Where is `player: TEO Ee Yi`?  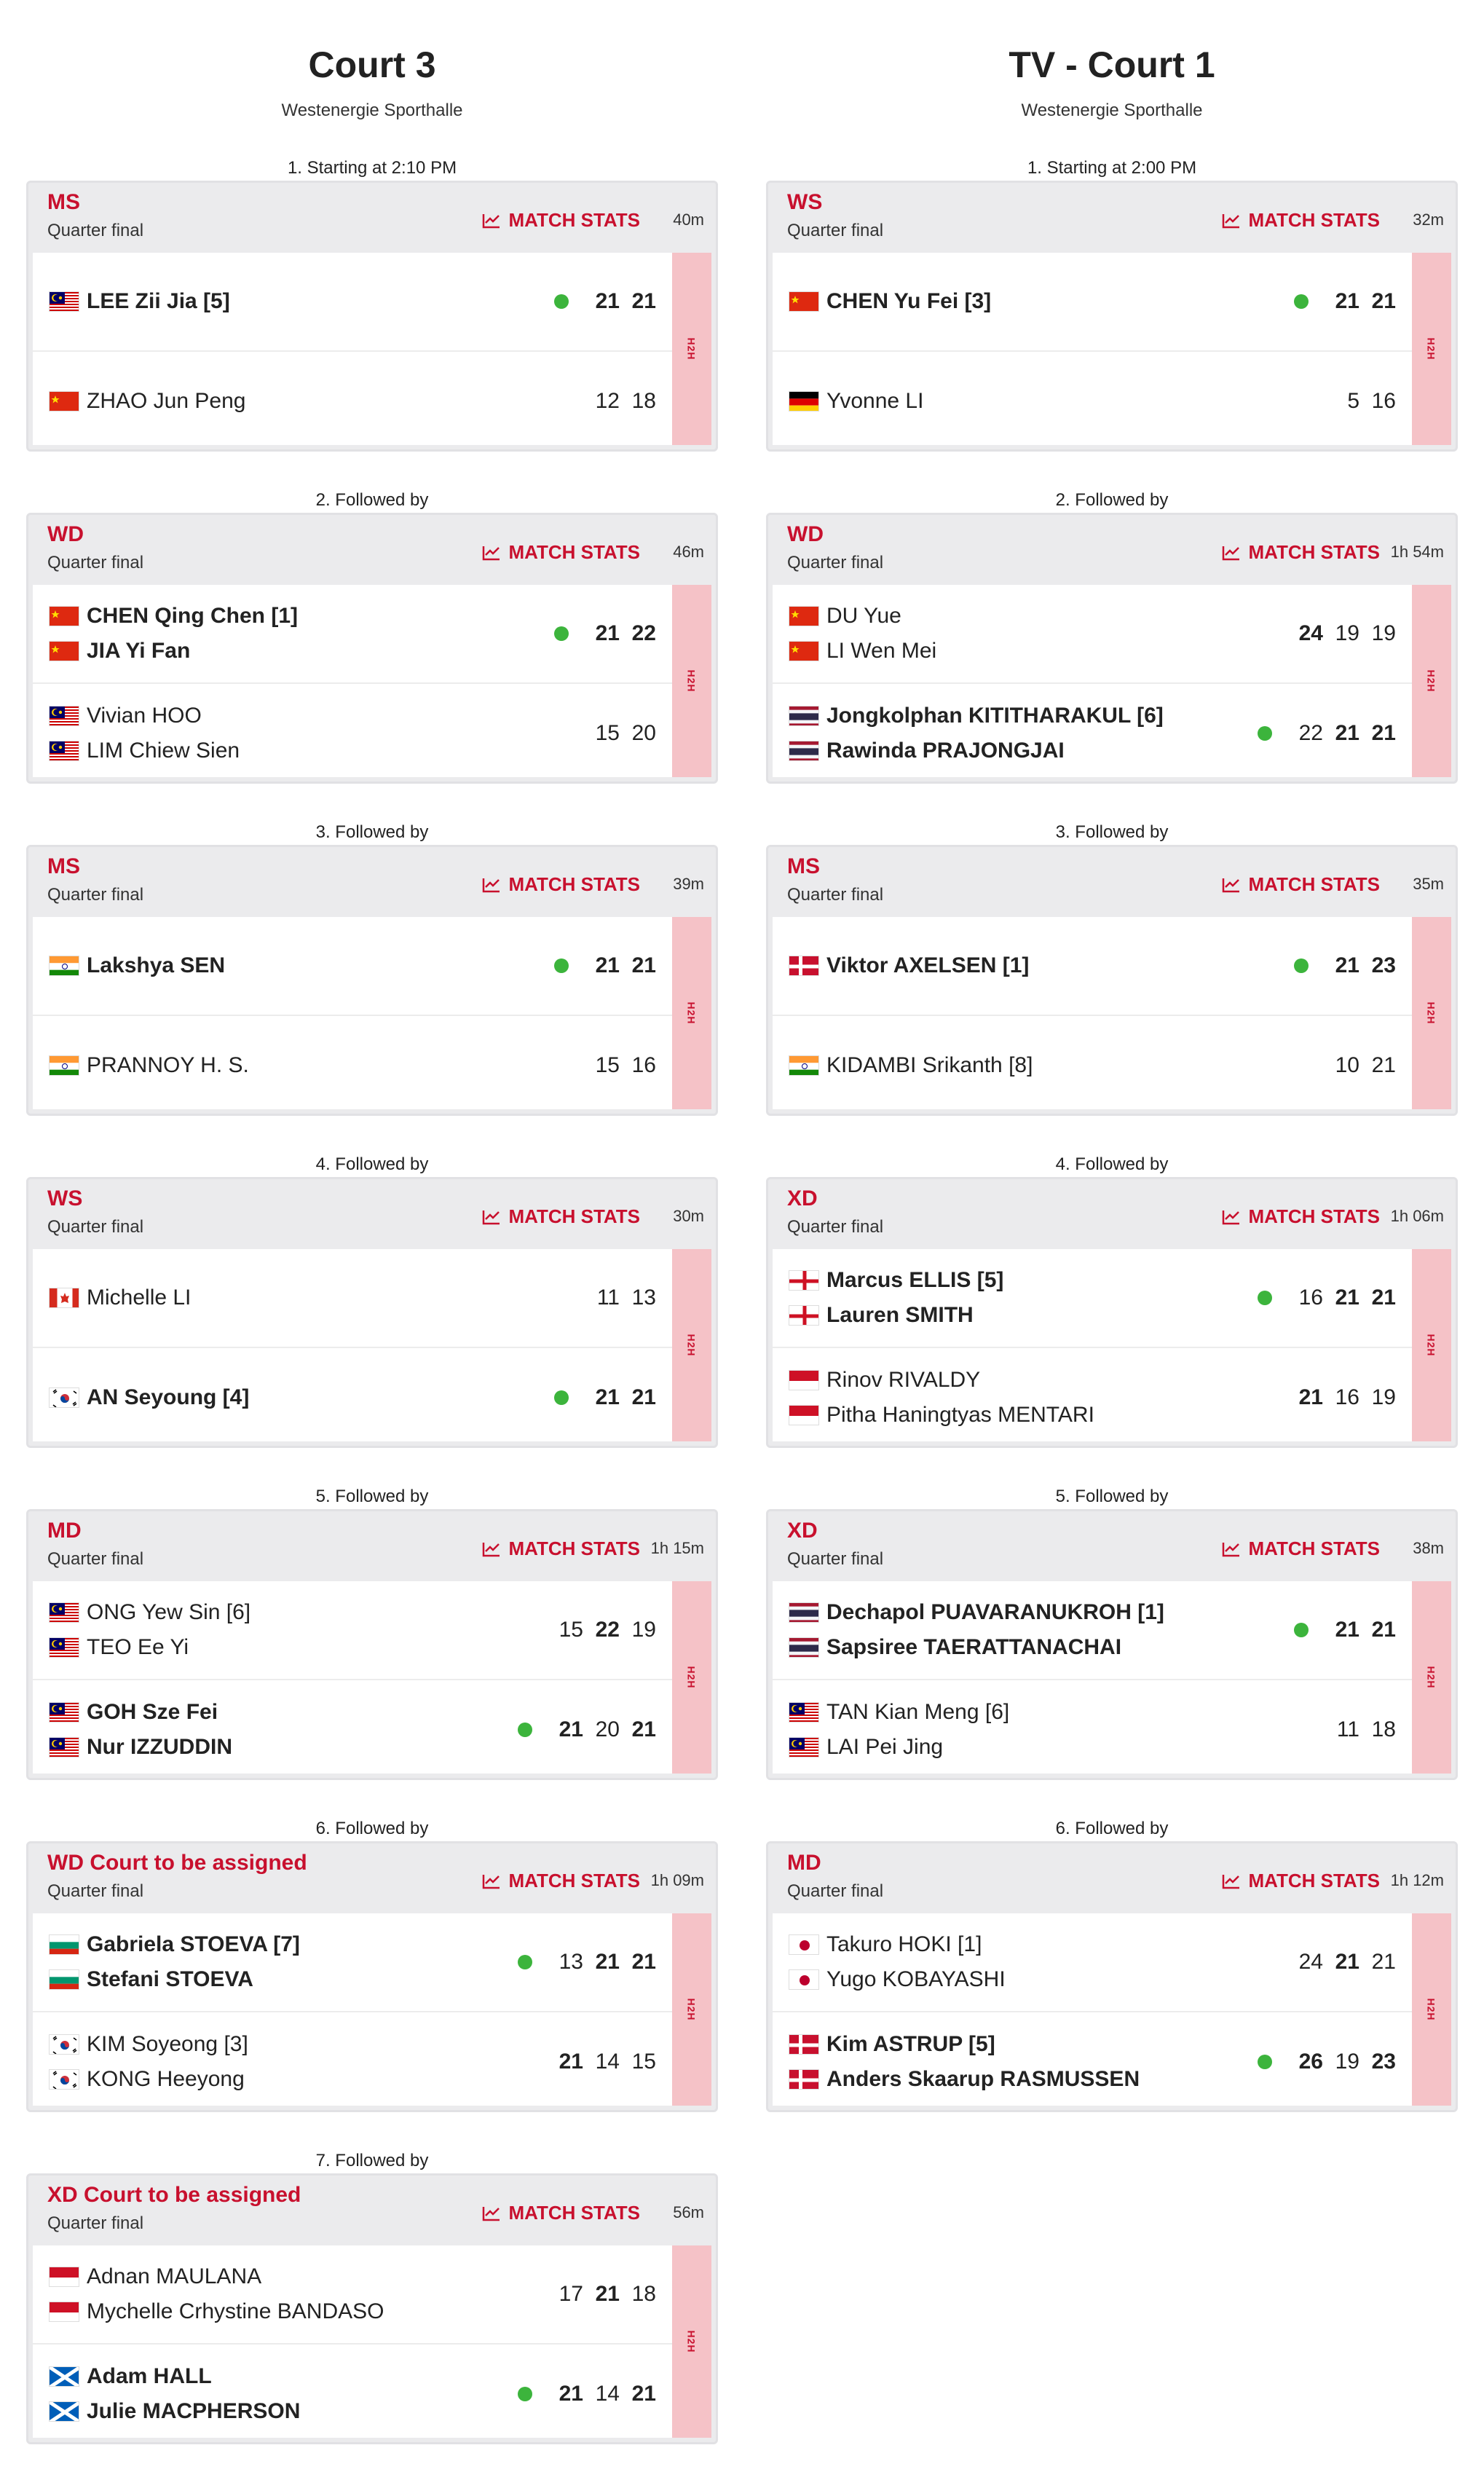
player: TEO Ee Yi is located at coordinates (298, 1647).